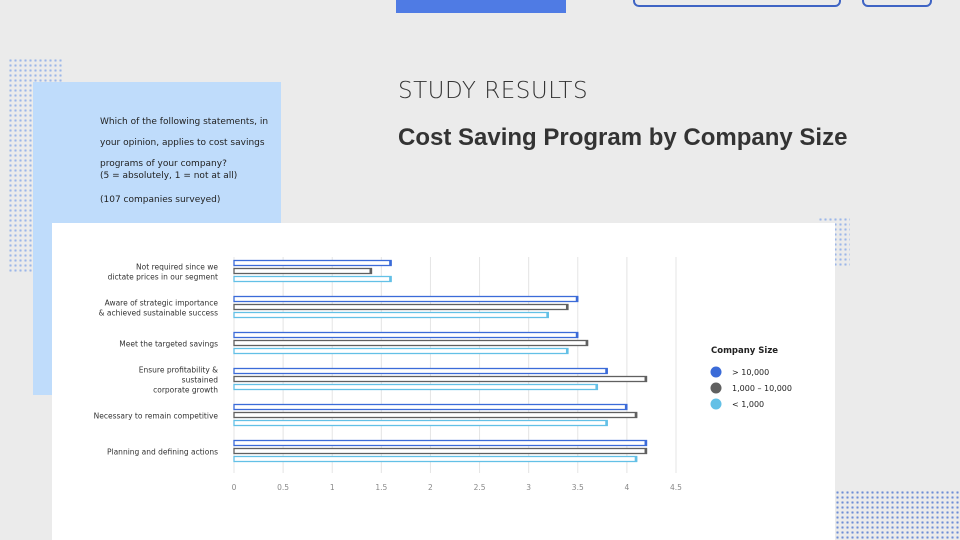 The image size is (960, 540). What do you see at coordinates (493, 91) in the screenshot?
I see `section-heading: STUDY RESULTS` at bounding box center [493, 91].